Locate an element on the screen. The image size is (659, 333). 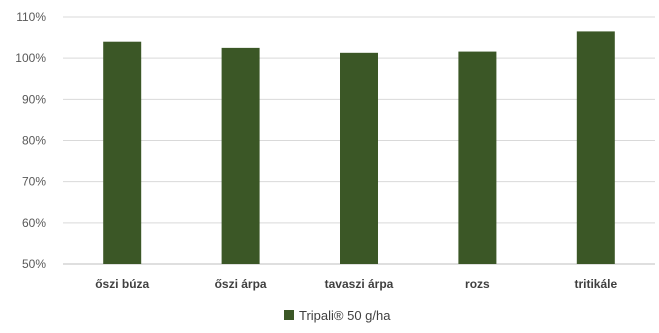
x-tick-label: őszi árpa is located at coordinates (241, 284).